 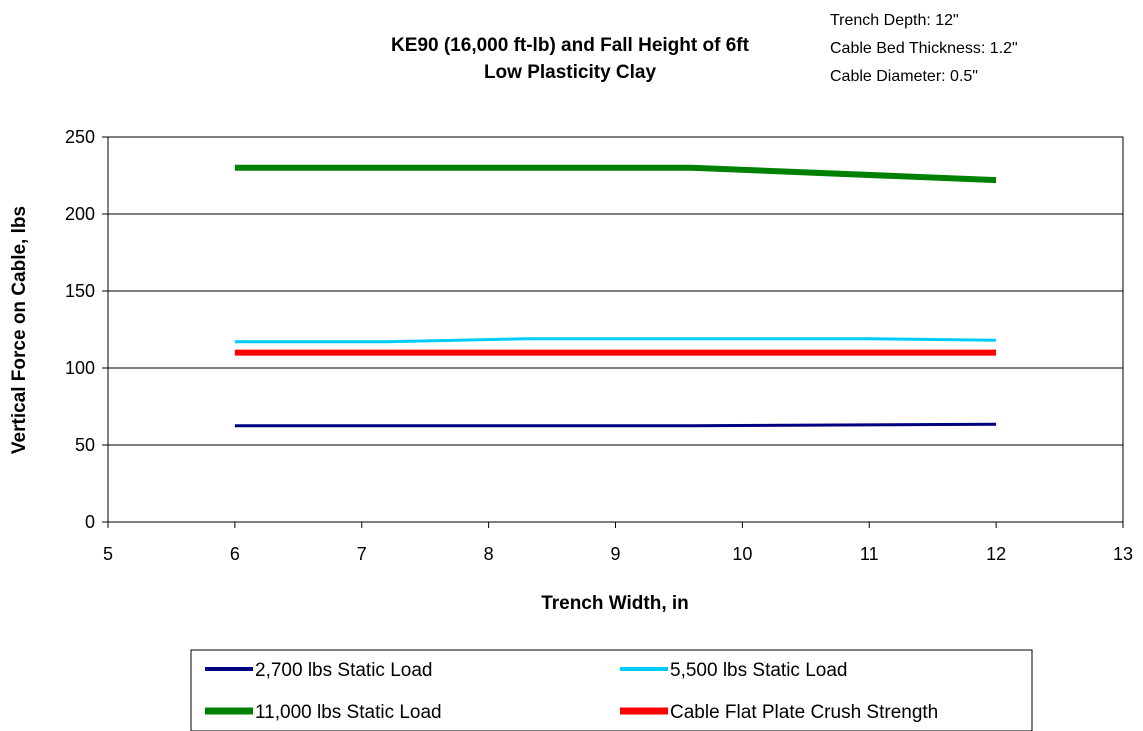 What do you see at coordinates (996, 554) in the screenshot?
I see `x-tick-label: 12` at bounding box center [996, 554].